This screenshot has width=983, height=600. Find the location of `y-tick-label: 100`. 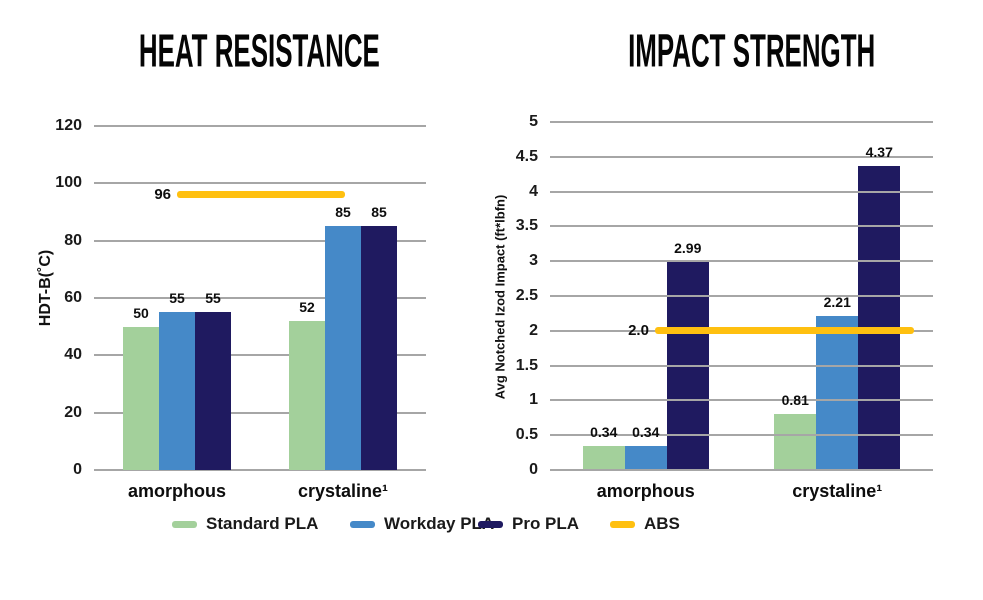

y-tick-label: 100 is located at coordinates (68, 183).